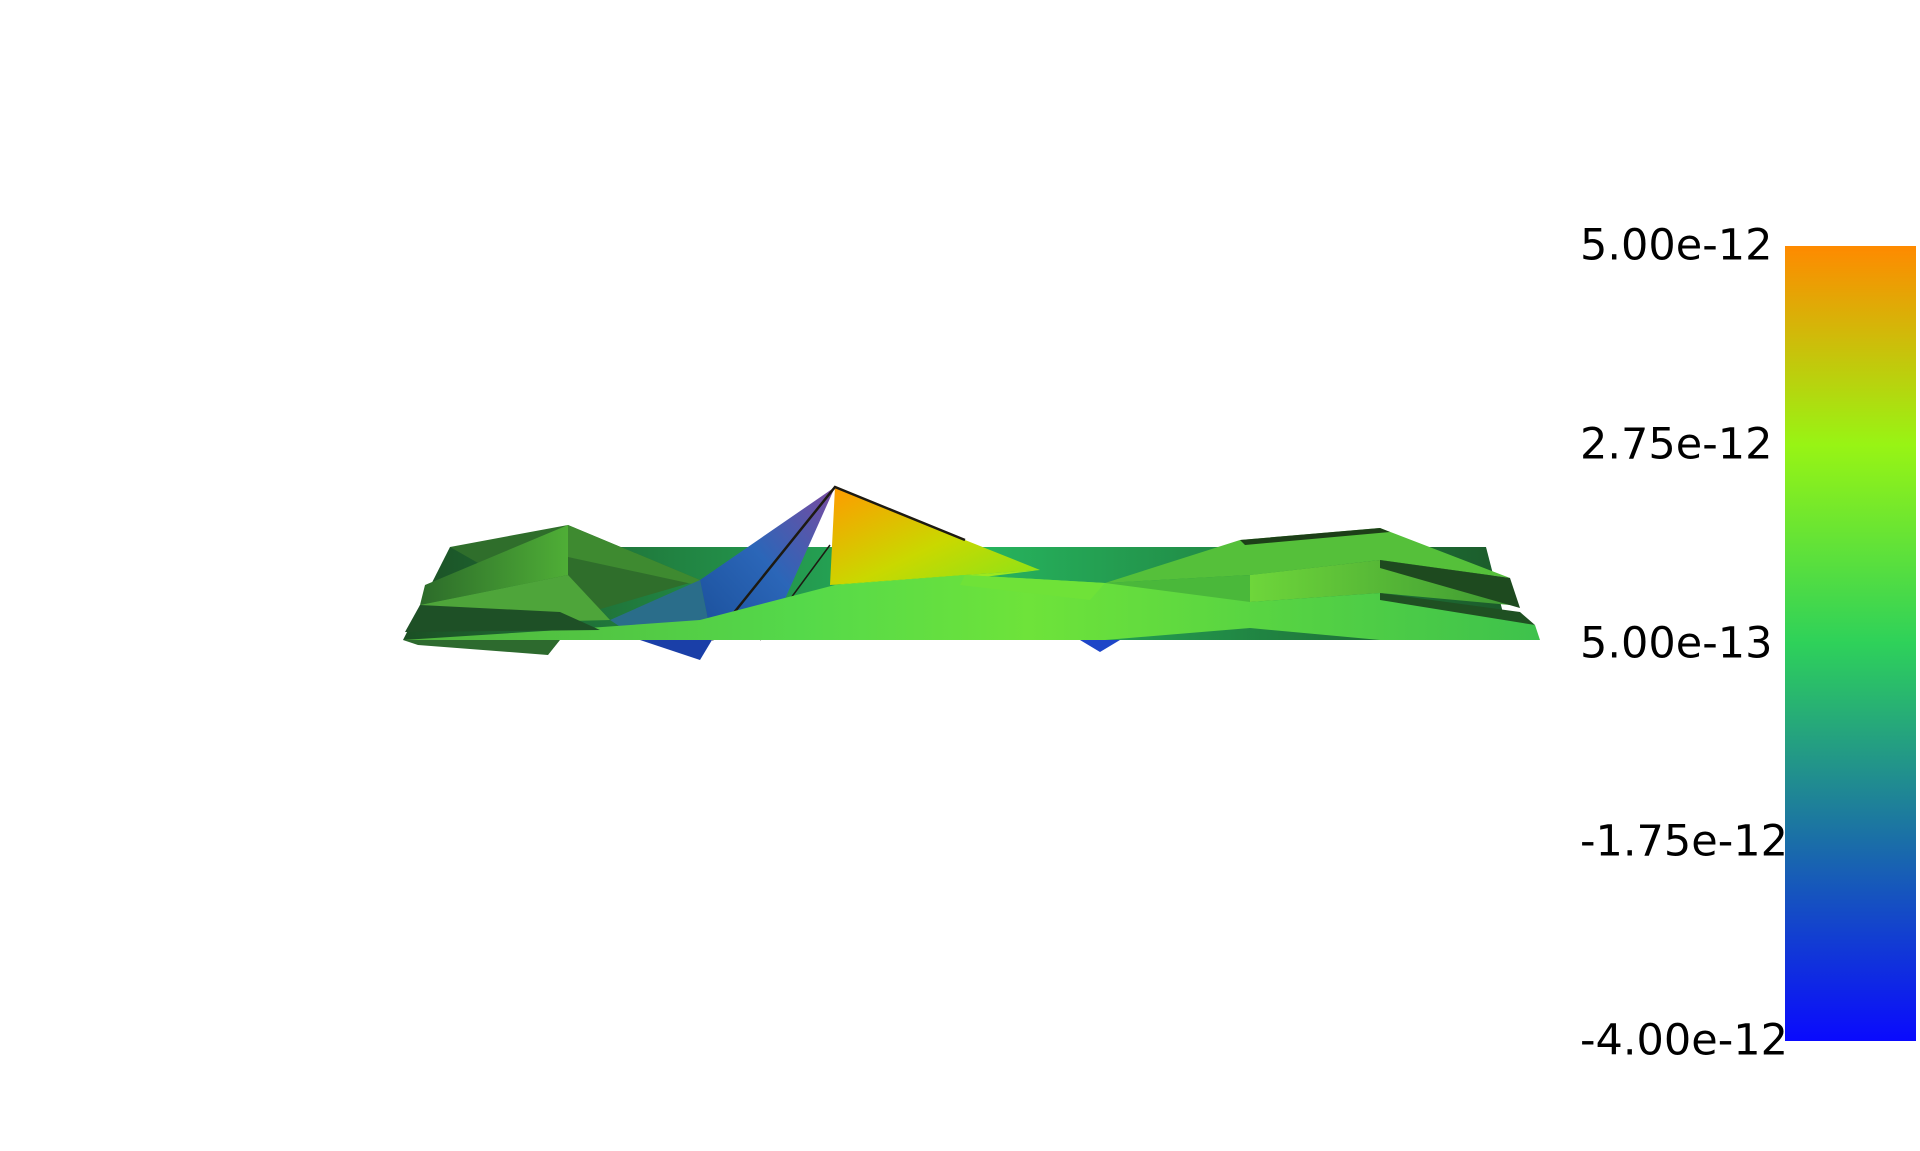 This screenshot has height=1151, width=1920. I want to click on colorbar-tick-label: 5.00e-12, so click(1676, 245).